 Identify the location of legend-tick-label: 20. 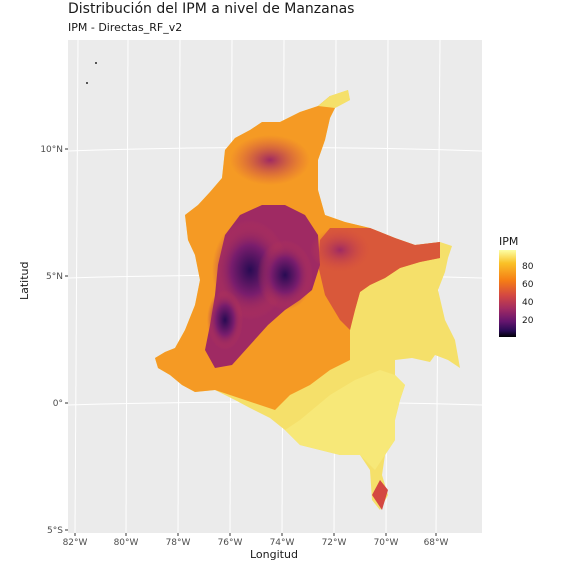
(528, 321).